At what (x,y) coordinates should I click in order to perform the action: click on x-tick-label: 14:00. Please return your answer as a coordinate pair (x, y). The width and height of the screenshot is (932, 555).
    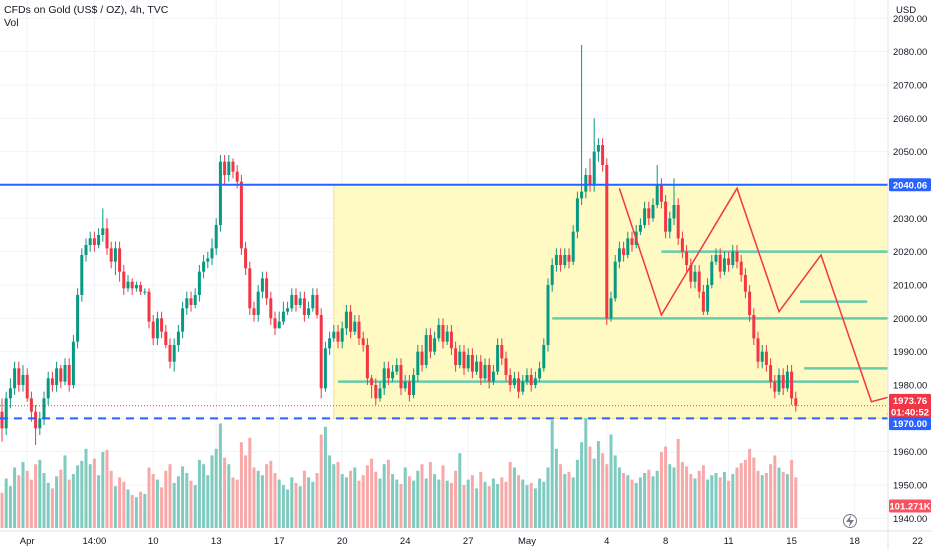
    Looking at the image, I should click on (95, 541).